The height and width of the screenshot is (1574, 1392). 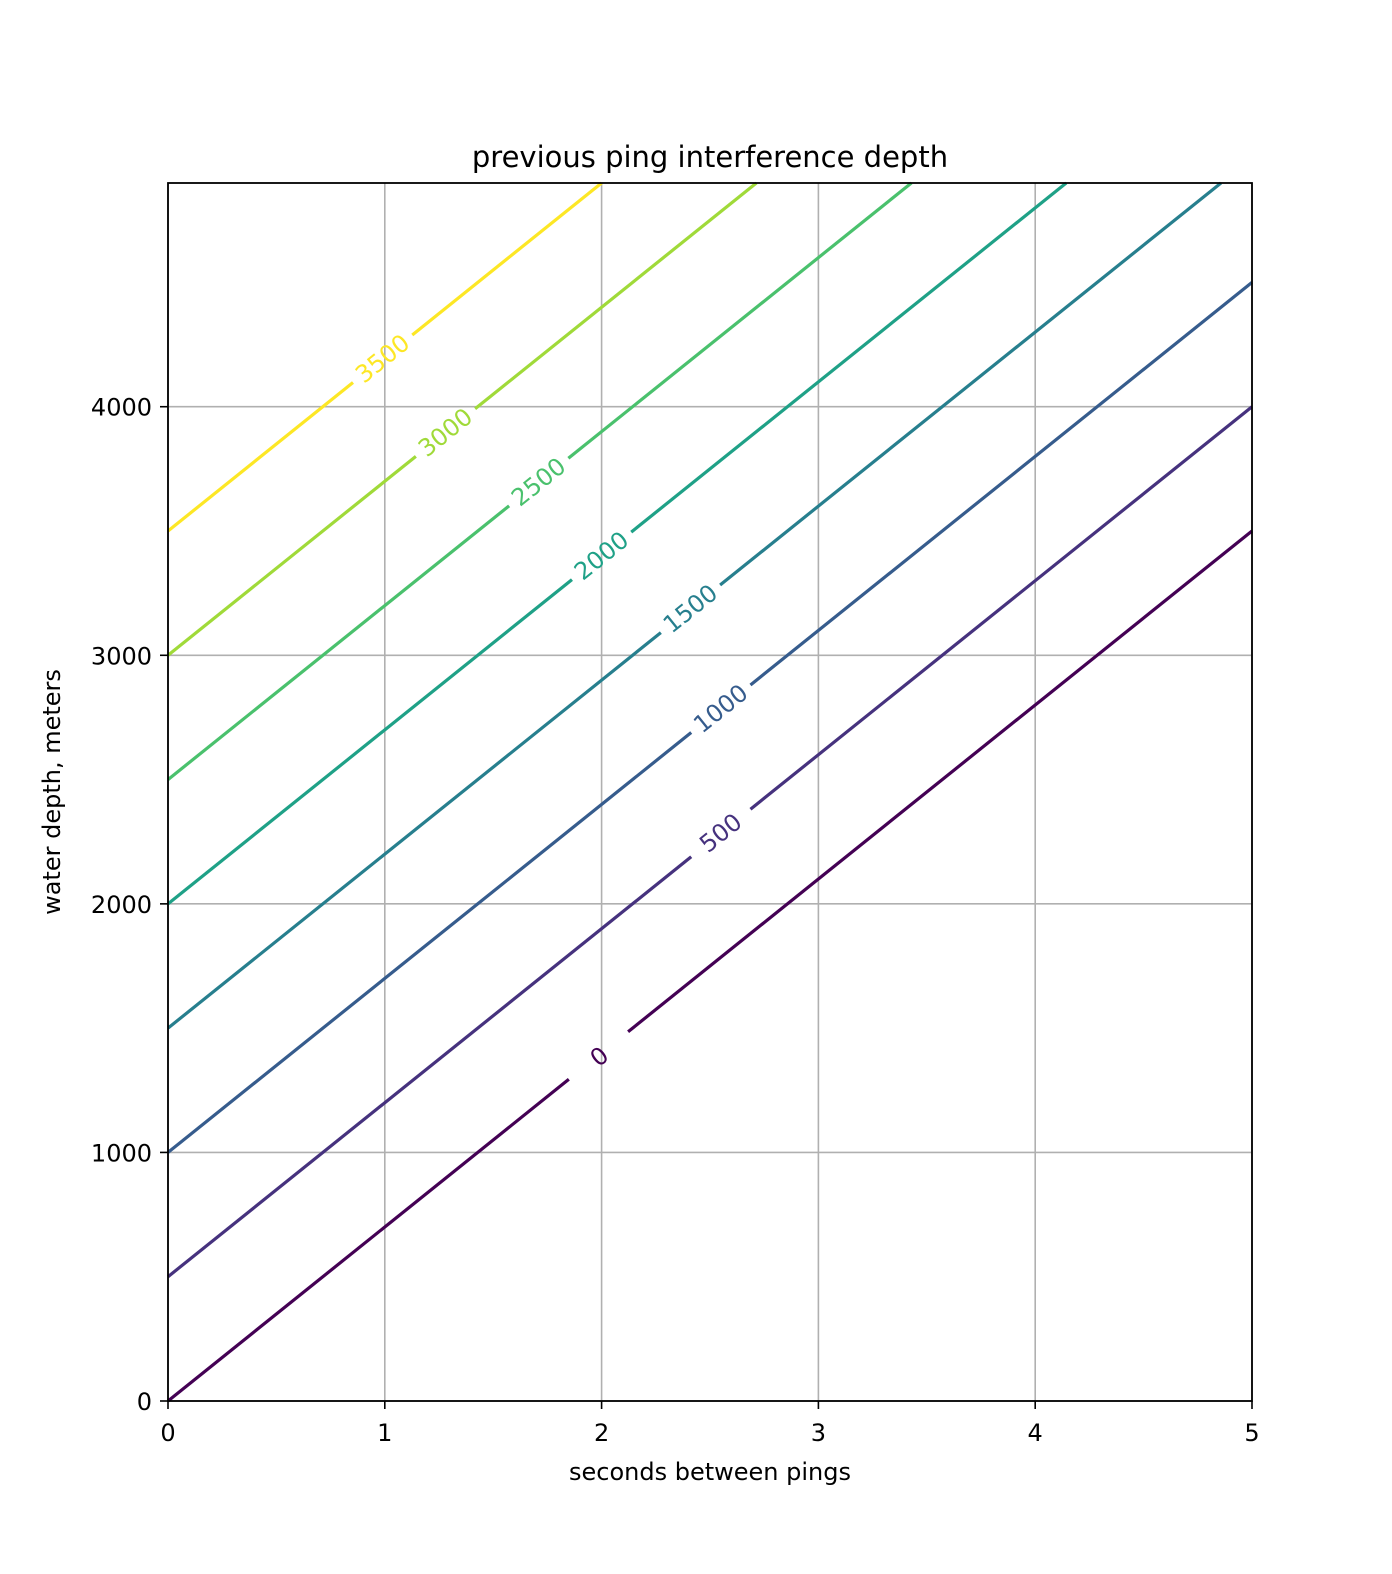 I want to click on contour-label-1500: 1500, so click(x=690, y=609).